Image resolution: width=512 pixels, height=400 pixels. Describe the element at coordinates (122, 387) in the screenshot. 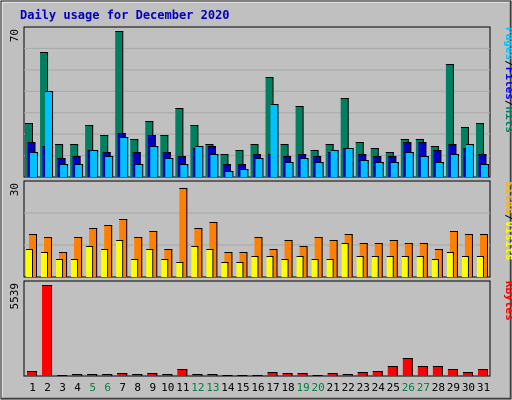

I see `day-label-7: 7` at that location.